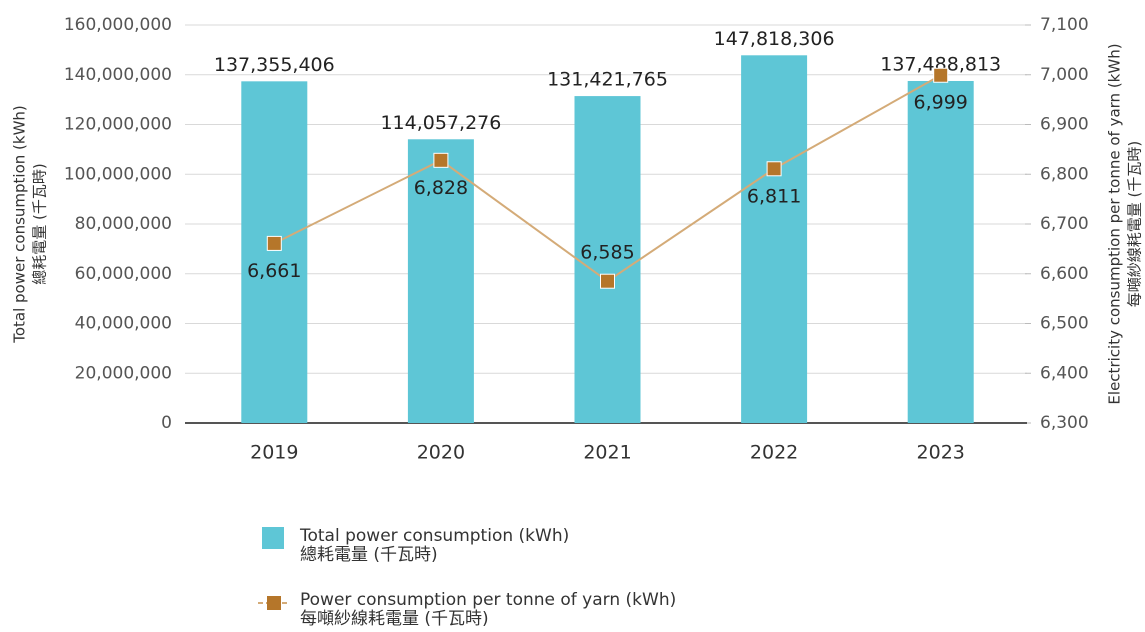 This screenshot has width=1145, height=632. What do you see at coordinates (118, 125) in the screenshot?
I see `y-tick-label: 120,000,000` at bounding box center [118, 125].